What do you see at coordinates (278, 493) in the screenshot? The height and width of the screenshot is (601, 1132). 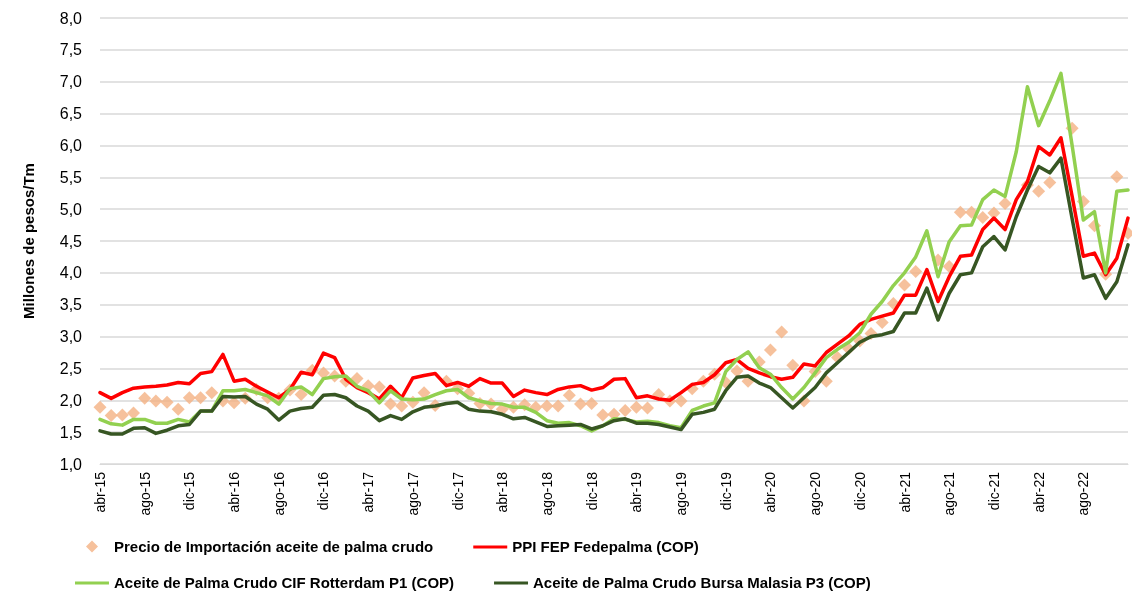 I see `x-tick-label: ago-16` at bounding box center [278, 493].